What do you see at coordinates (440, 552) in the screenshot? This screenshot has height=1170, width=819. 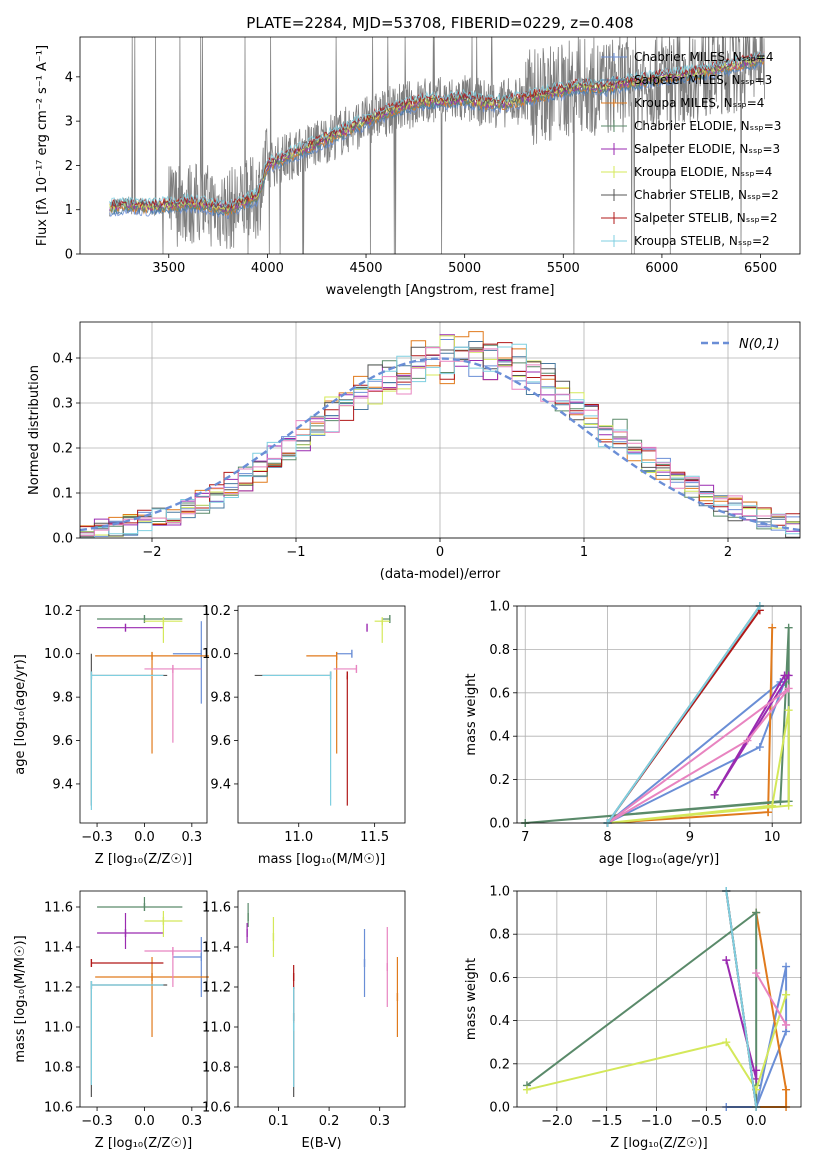 I see `x-tick-label: 0` at bounding box center [440, 552].